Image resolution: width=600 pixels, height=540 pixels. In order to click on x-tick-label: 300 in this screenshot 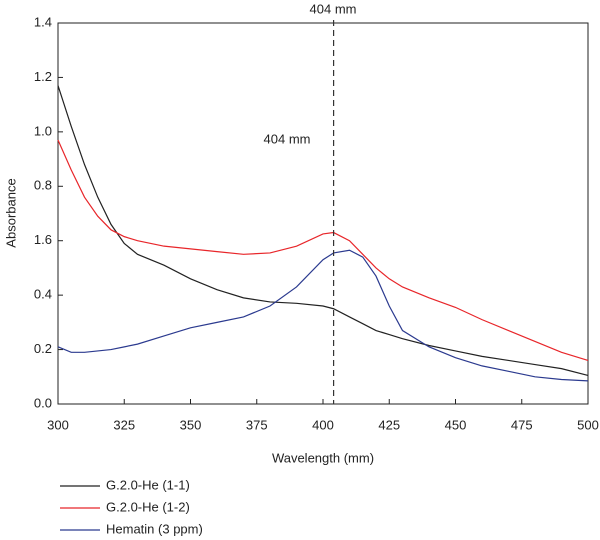, I will do `click(58, 424)`.